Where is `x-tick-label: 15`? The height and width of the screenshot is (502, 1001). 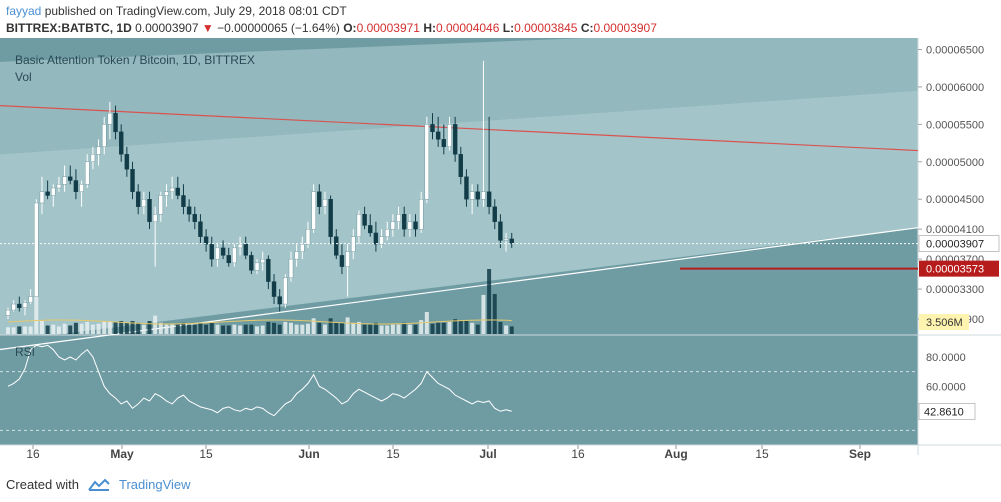
x-tick-label: 15 is located at coordinates (762, 454).